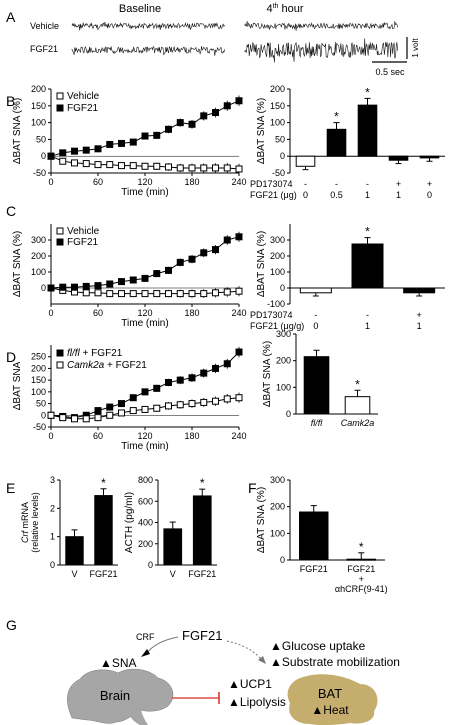 This screenshot has width=453, height=725. What do you see at coordinates (86, 365) in the screenshot?
I see `legend-d-camk-italic: Camk2a` at bounding box center [86, 365].